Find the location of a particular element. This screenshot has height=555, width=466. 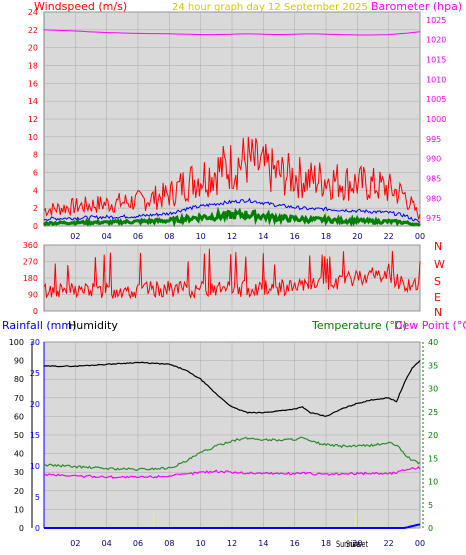

lower-x-tick-label: 08 is located at coordinates (169, 543).